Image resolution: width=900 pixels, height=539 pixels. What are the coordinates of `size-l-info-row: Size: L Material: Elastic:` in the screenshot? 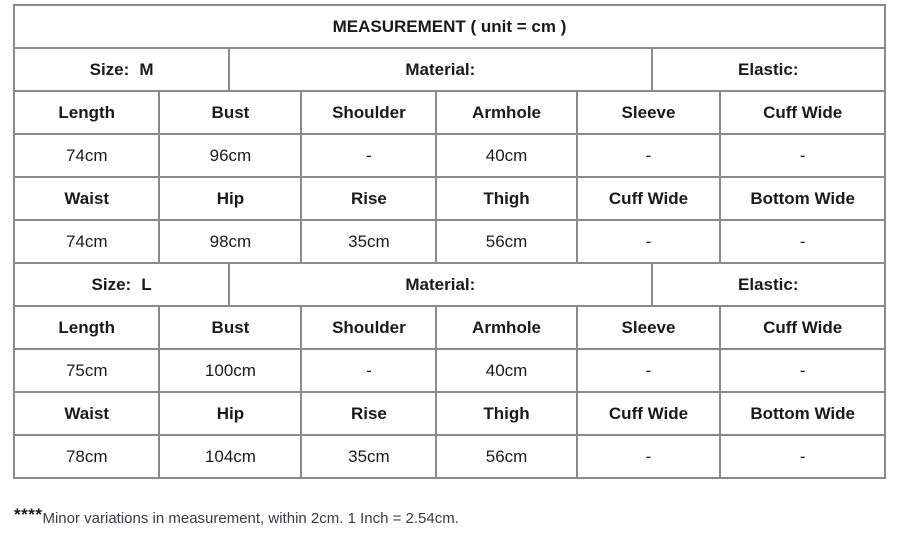 It's located at (449, 284).